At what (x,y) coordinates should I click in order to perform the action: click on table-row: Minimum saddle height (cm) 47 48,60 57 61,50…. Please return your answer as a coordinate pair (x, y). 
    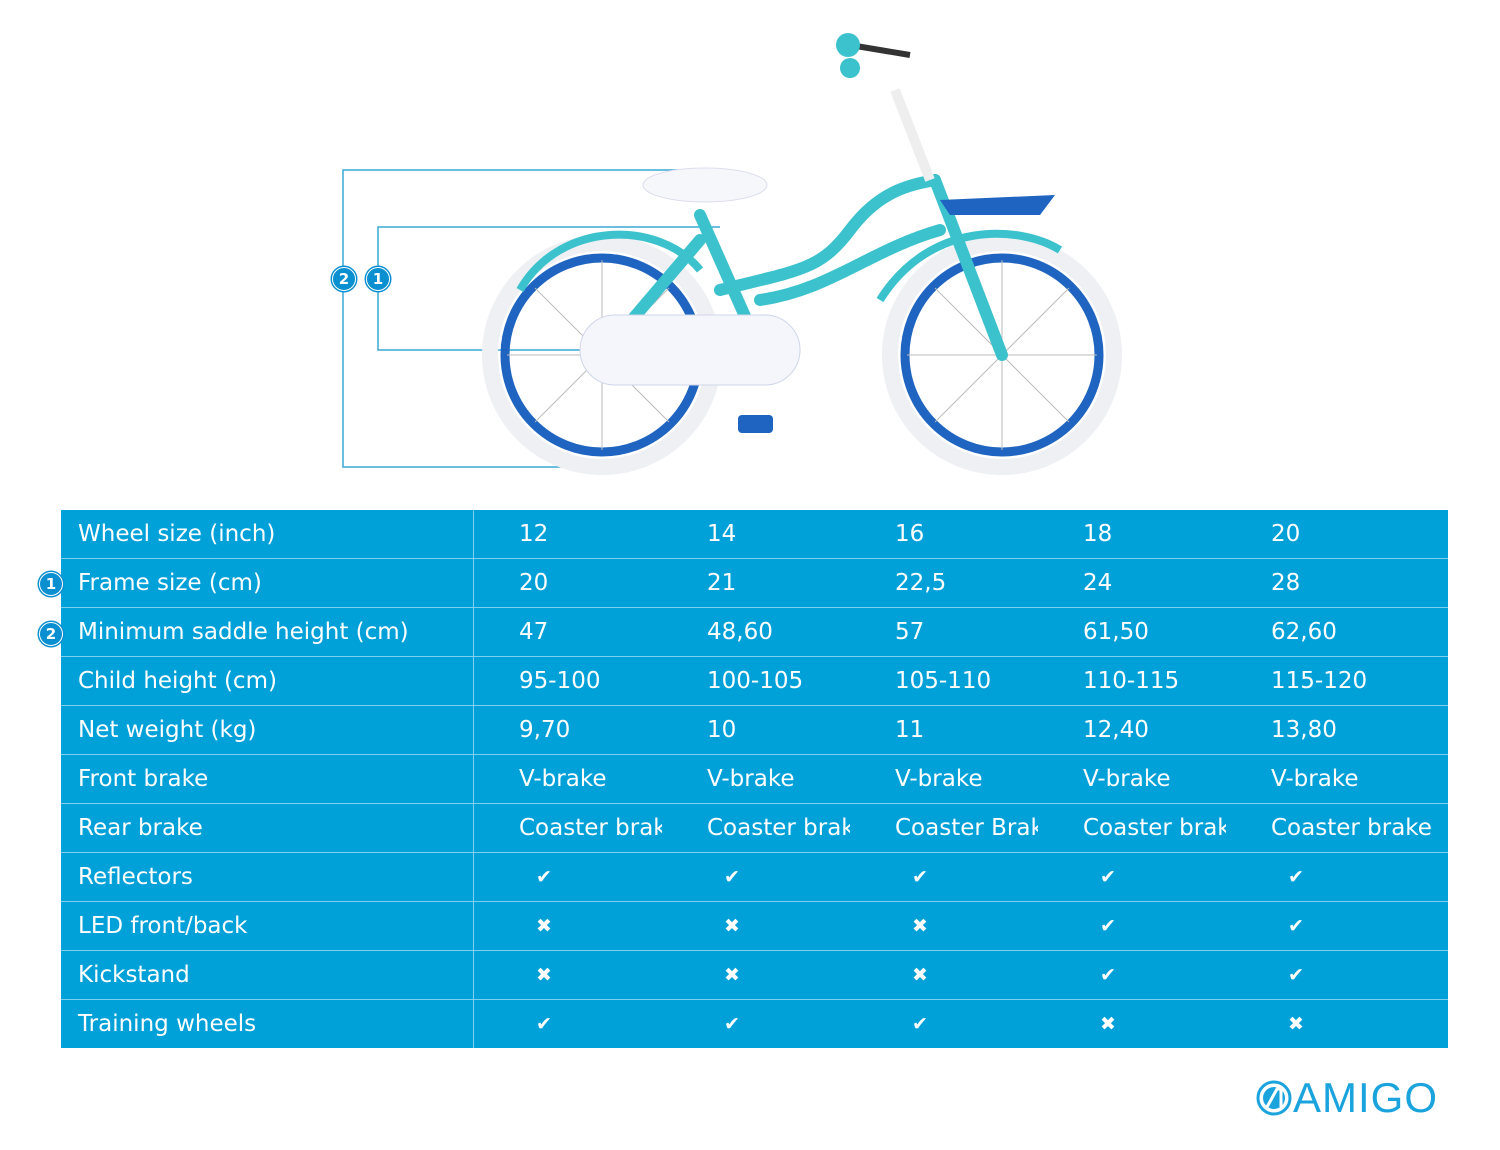
    Looking at the image, I should click on (754, 632).